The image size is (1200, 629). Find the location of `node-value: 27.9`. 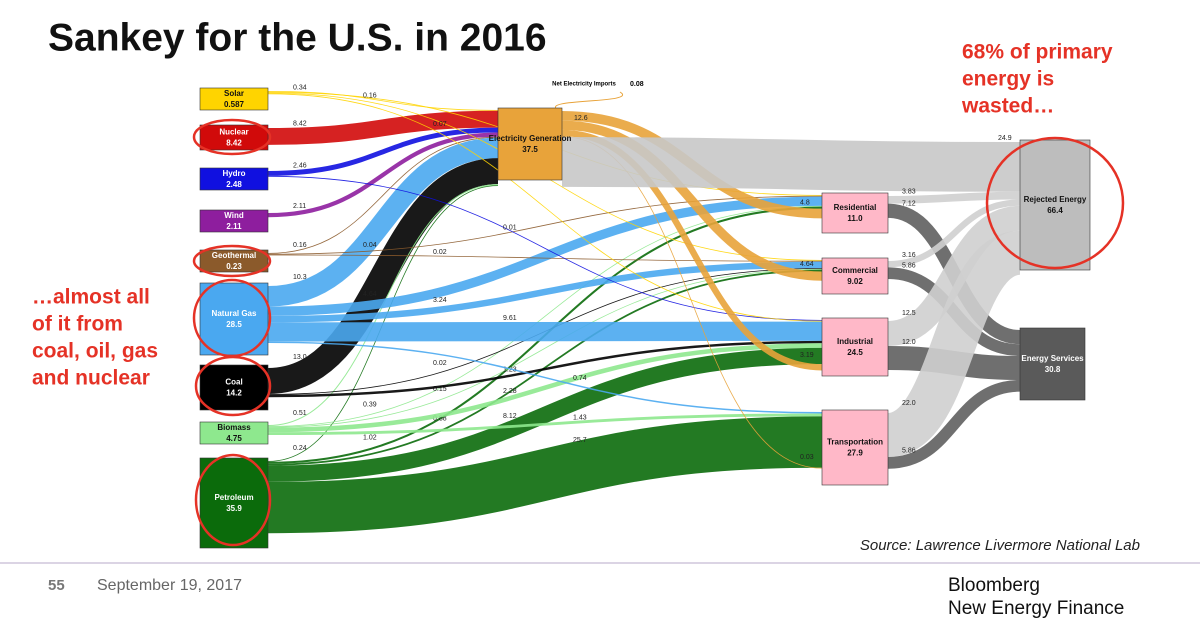

node-value: 27.9 is located at coordinates (855, 453).